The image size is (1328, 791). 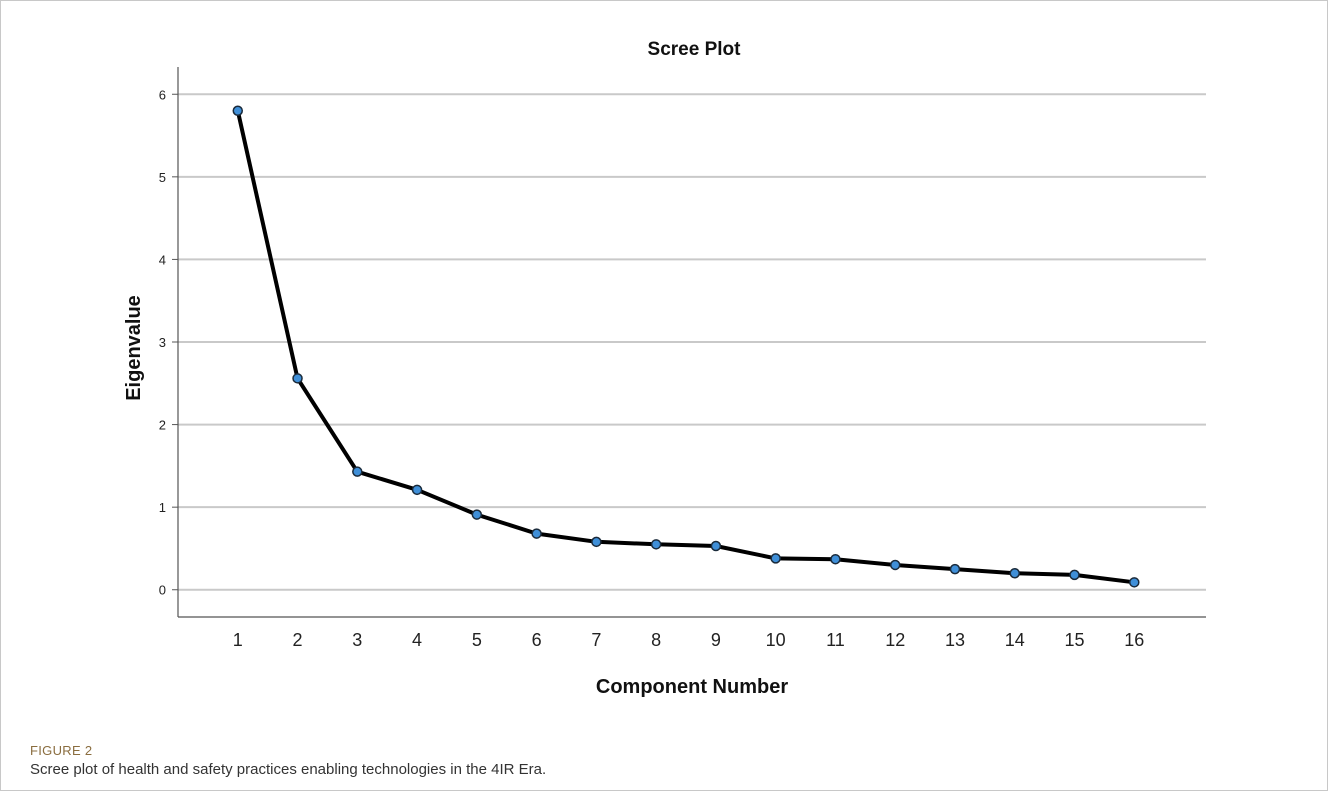 What do you see at coordinates (357, 640) in the screenshot?
I see `x-tick-label: 3` at bounding box center [357, 640].